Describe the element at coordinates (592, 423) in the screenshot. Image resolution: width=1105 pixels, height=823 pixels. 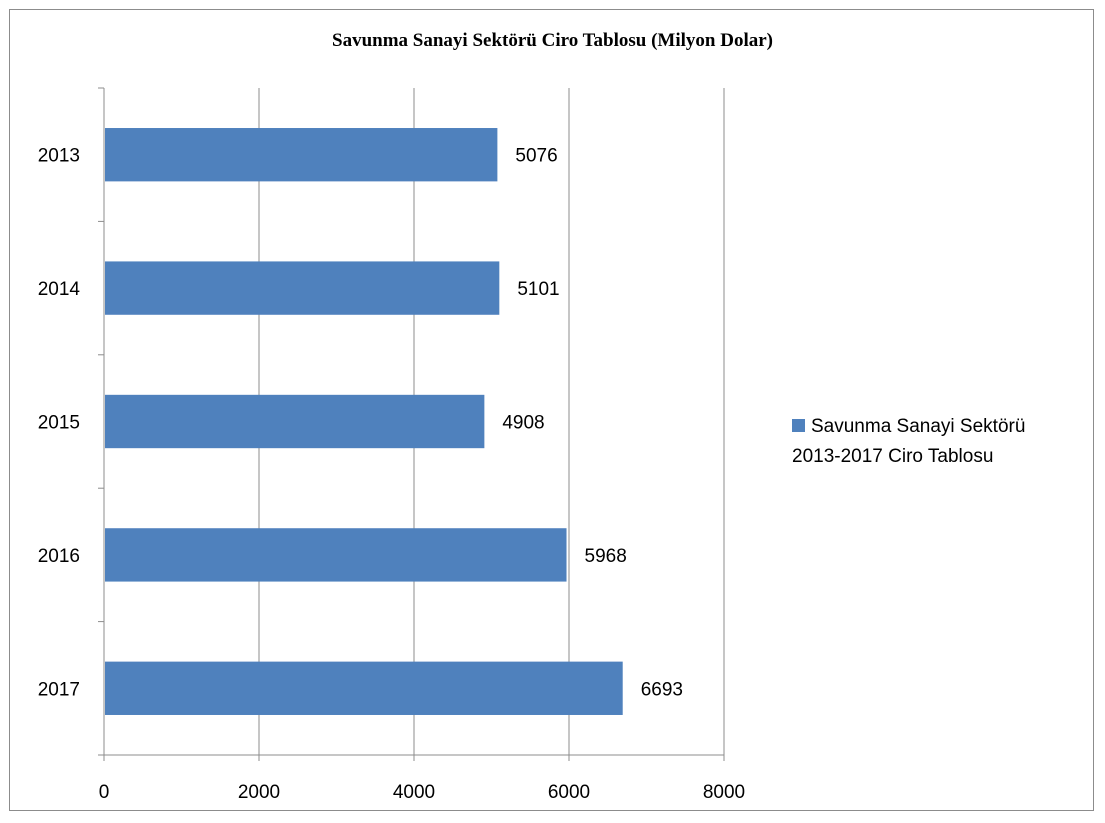
I see `data-labels: 5076 5101 4908 5968 6693` at that location.